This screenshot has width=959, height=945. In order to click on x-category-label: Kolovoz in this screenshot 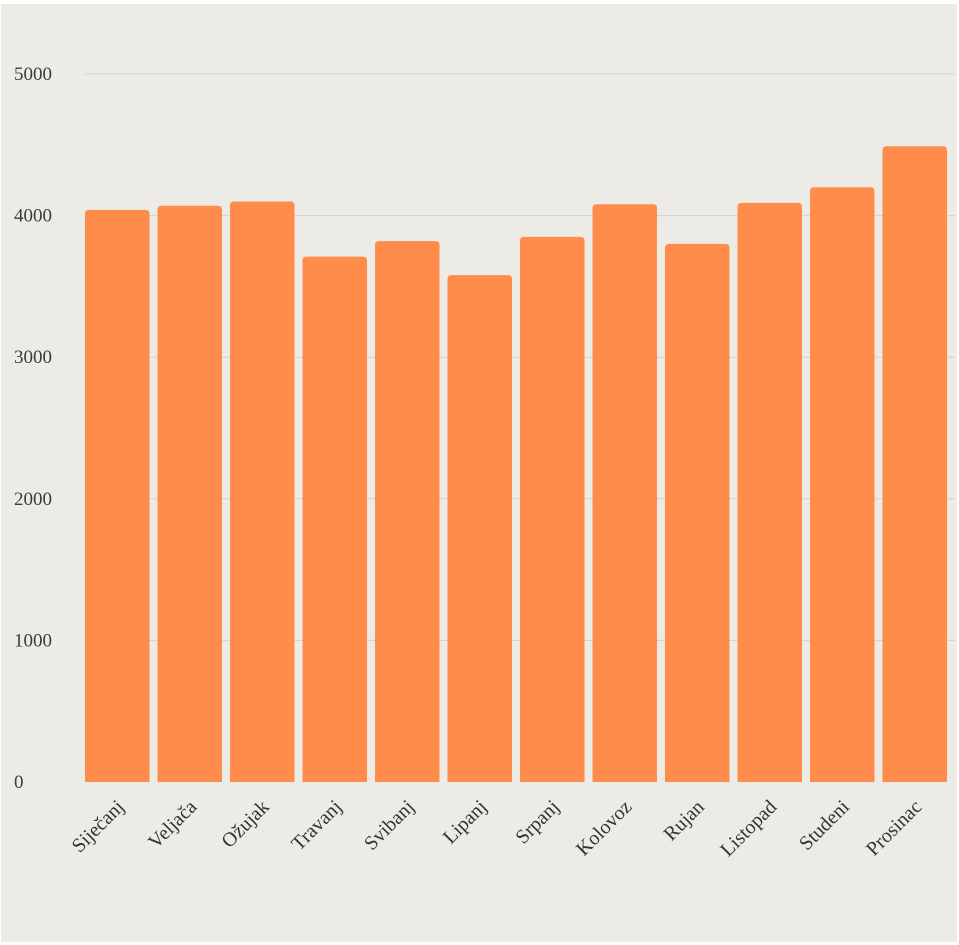, I will do `click(604, 828)`.